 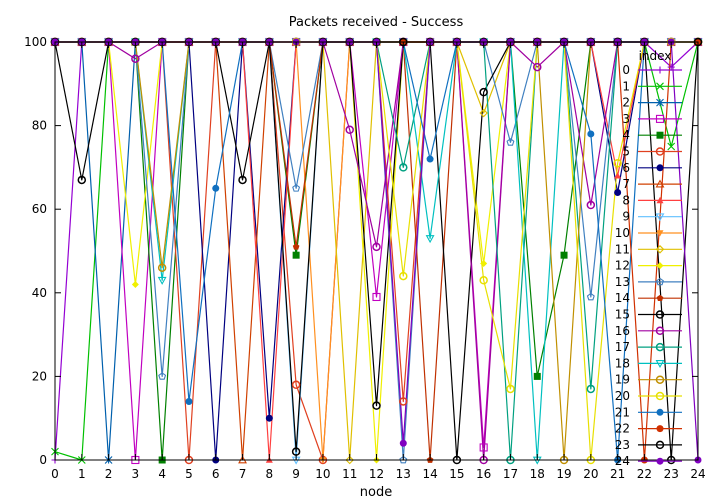 I want to click on legend-label: 24, so click(x=622, y=461).